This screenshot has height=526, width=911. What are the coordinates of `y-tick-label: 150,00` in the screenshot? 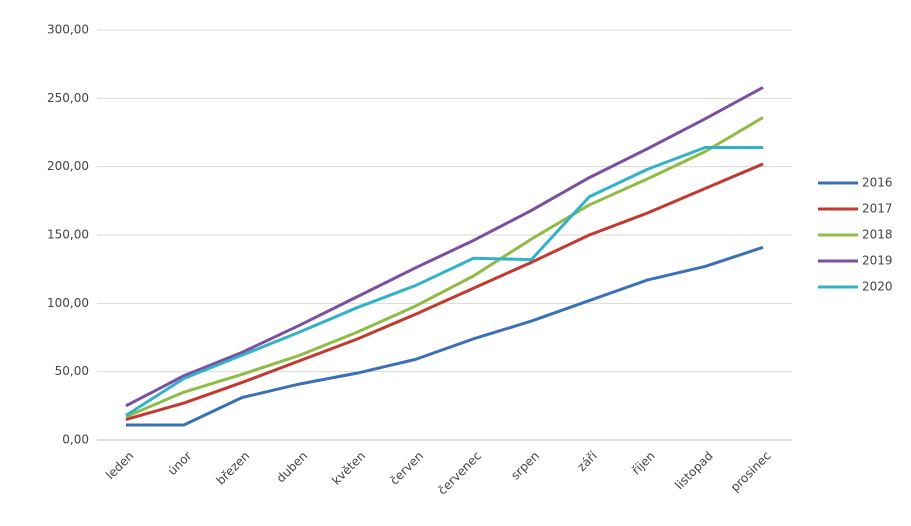 It's located at (68, 235).